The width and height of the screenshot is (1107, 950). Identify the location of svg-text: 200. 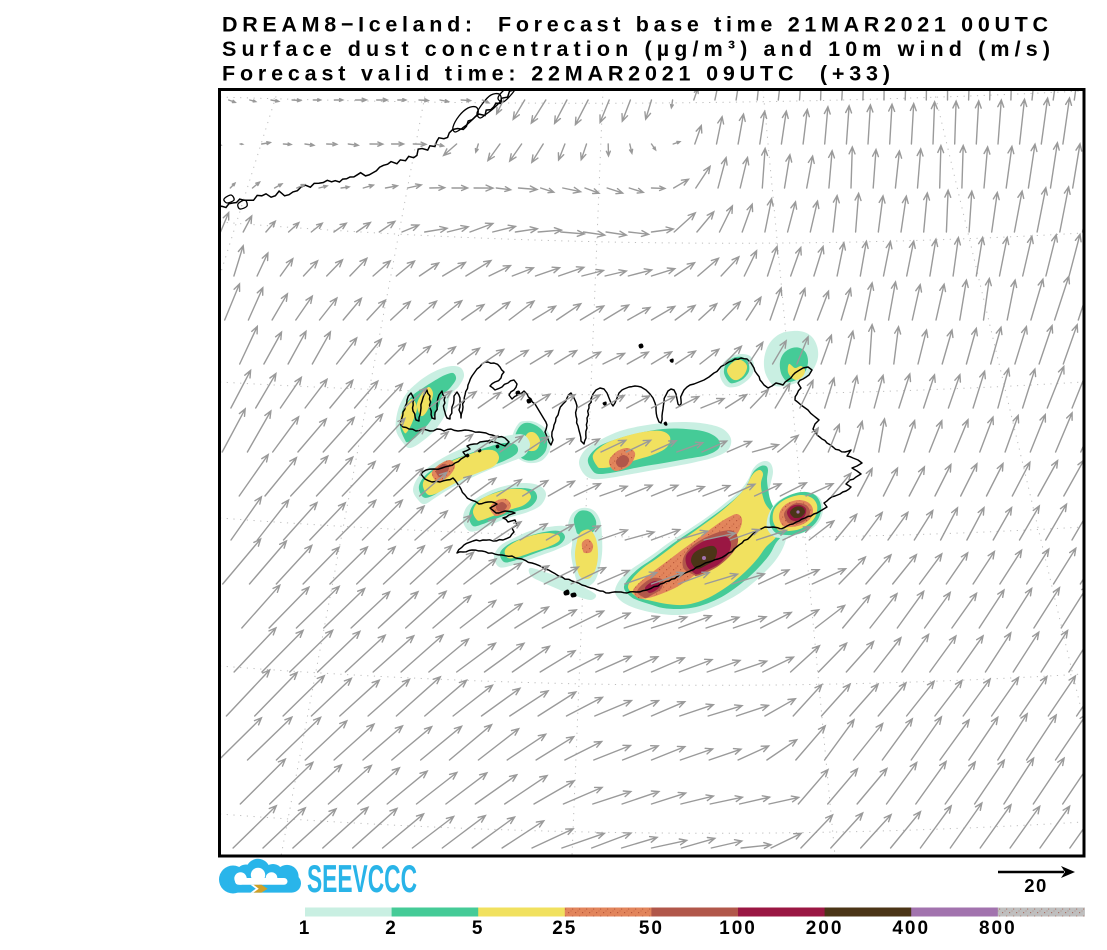
(825, 928).